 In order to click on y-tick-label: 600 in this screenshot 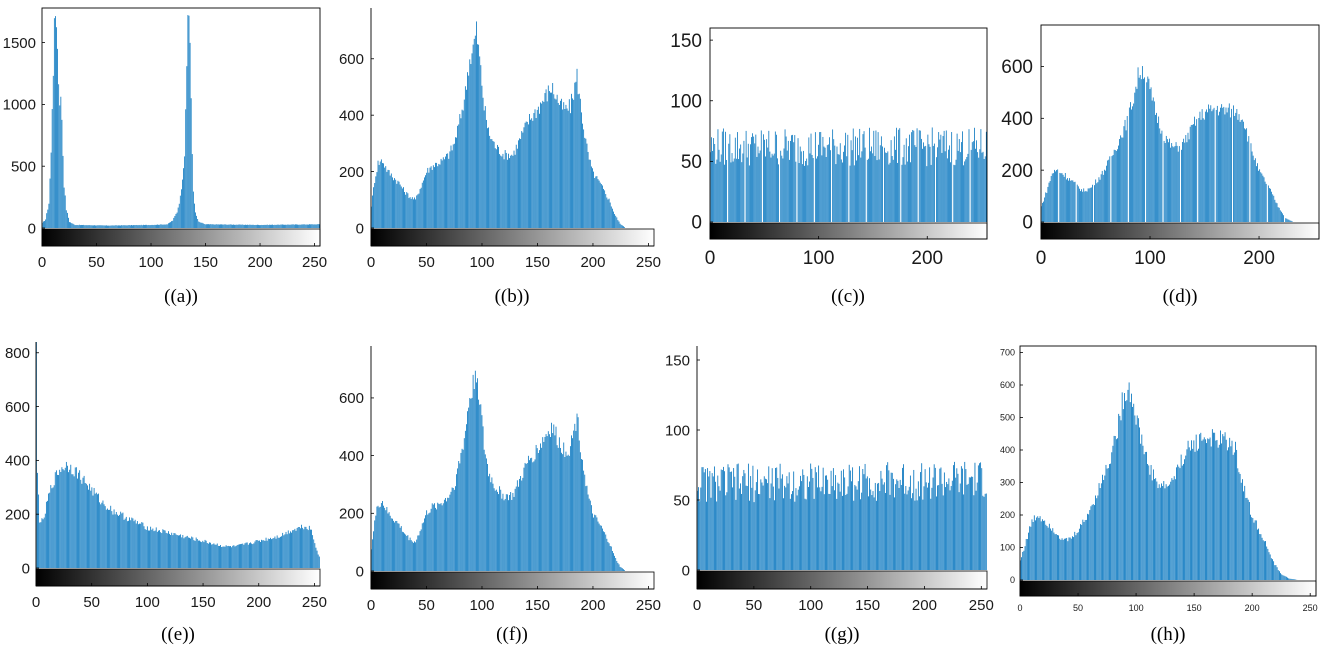, I will do `click(17, 407)`.